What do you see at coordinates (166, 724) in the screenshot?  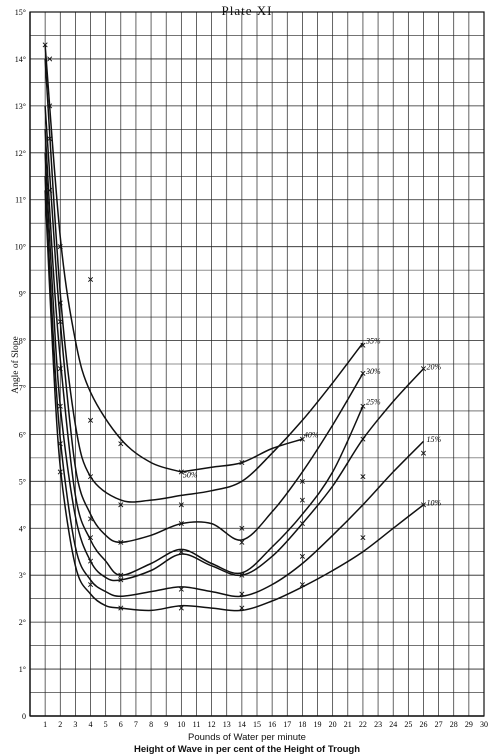 I see `x-tick-label: 9` at bounding box center [166, 724].